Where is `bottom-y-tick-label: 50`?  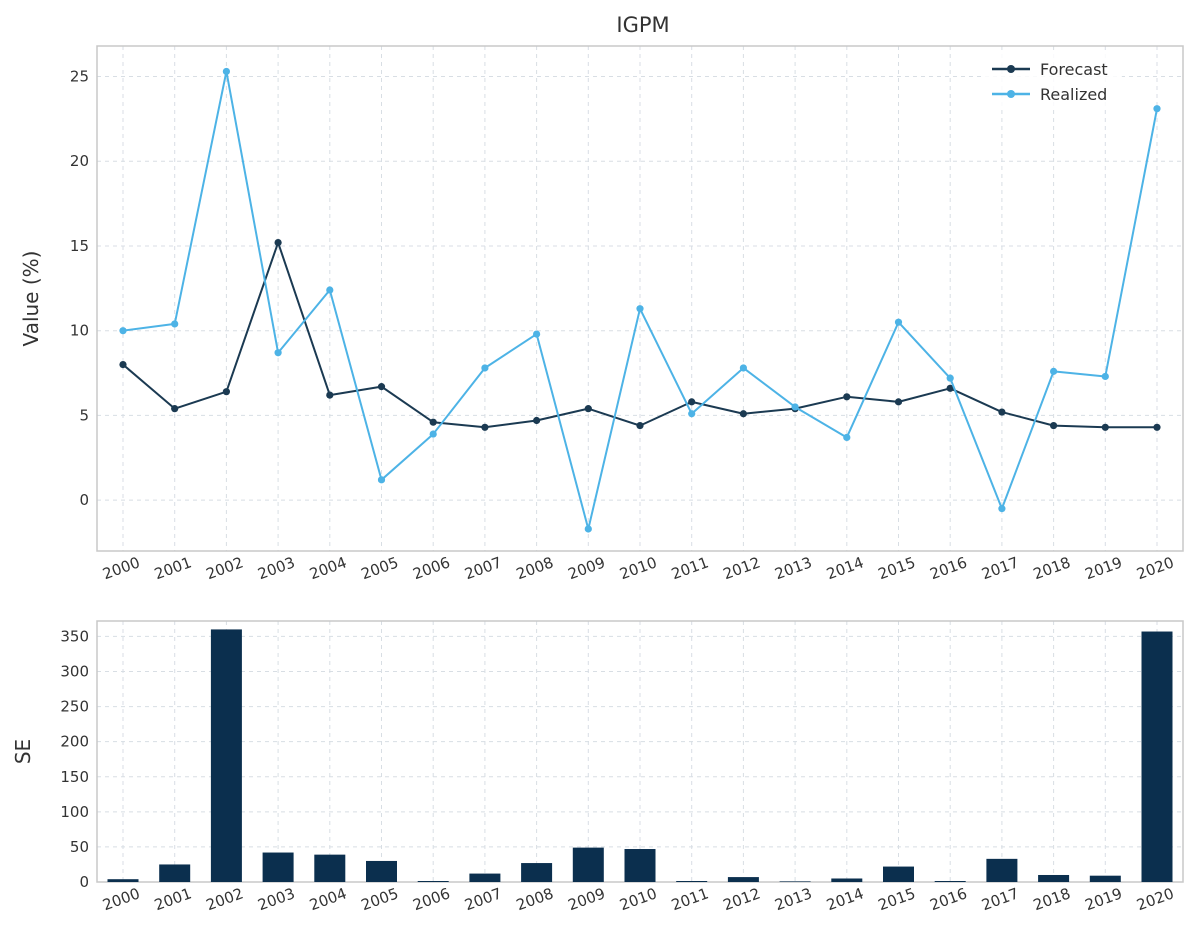
bottom-y-tick-label: 50 is located at coordinates (79, 847).